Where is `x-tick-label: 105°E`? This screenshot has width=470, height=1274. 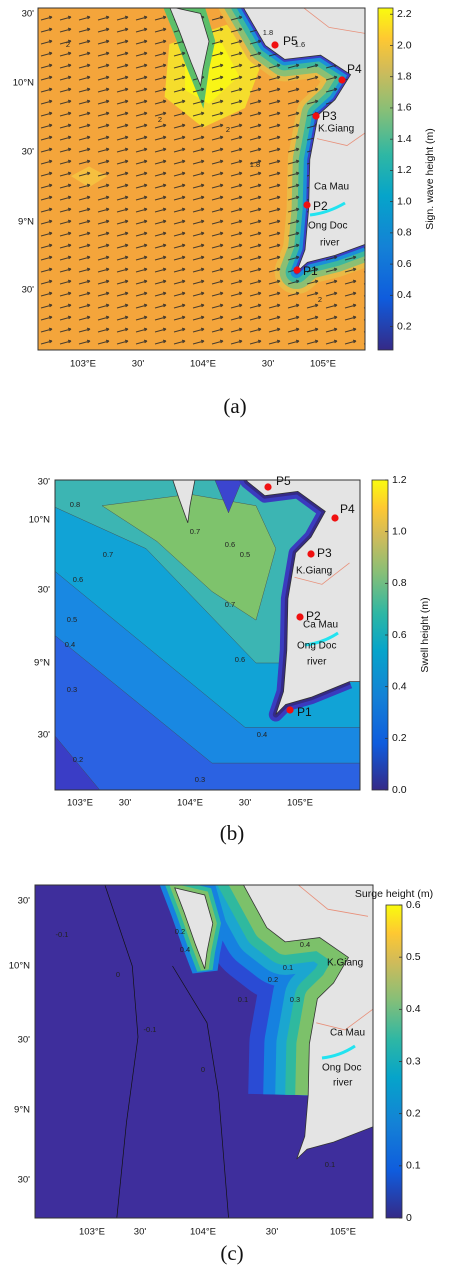 x-tick-label: 105°E is located at coordinates (300, 803).